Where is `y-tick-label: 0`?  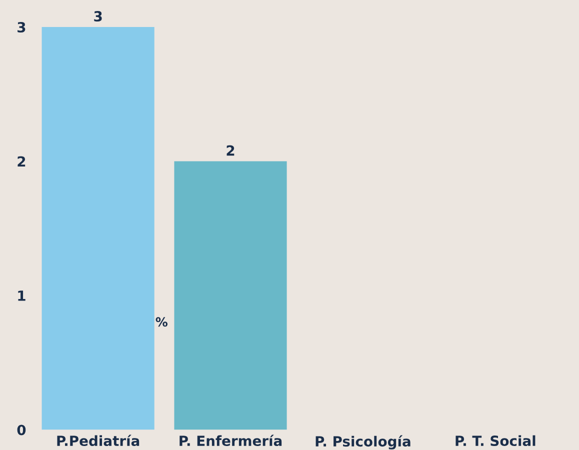 y-tick-label: 0 is located at coordinates (21, 430).